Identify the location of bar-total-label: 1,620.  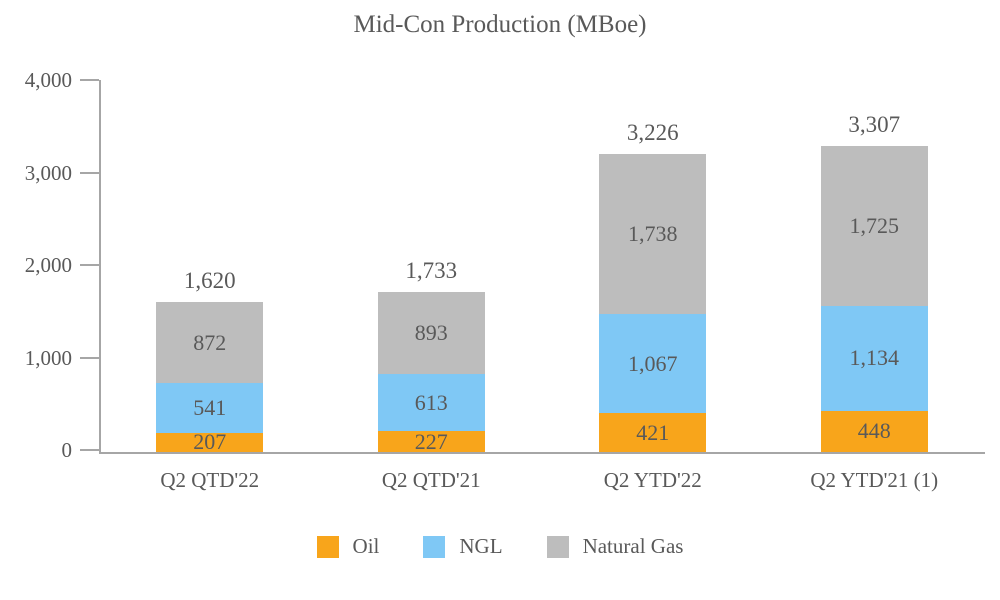
(209, 281).